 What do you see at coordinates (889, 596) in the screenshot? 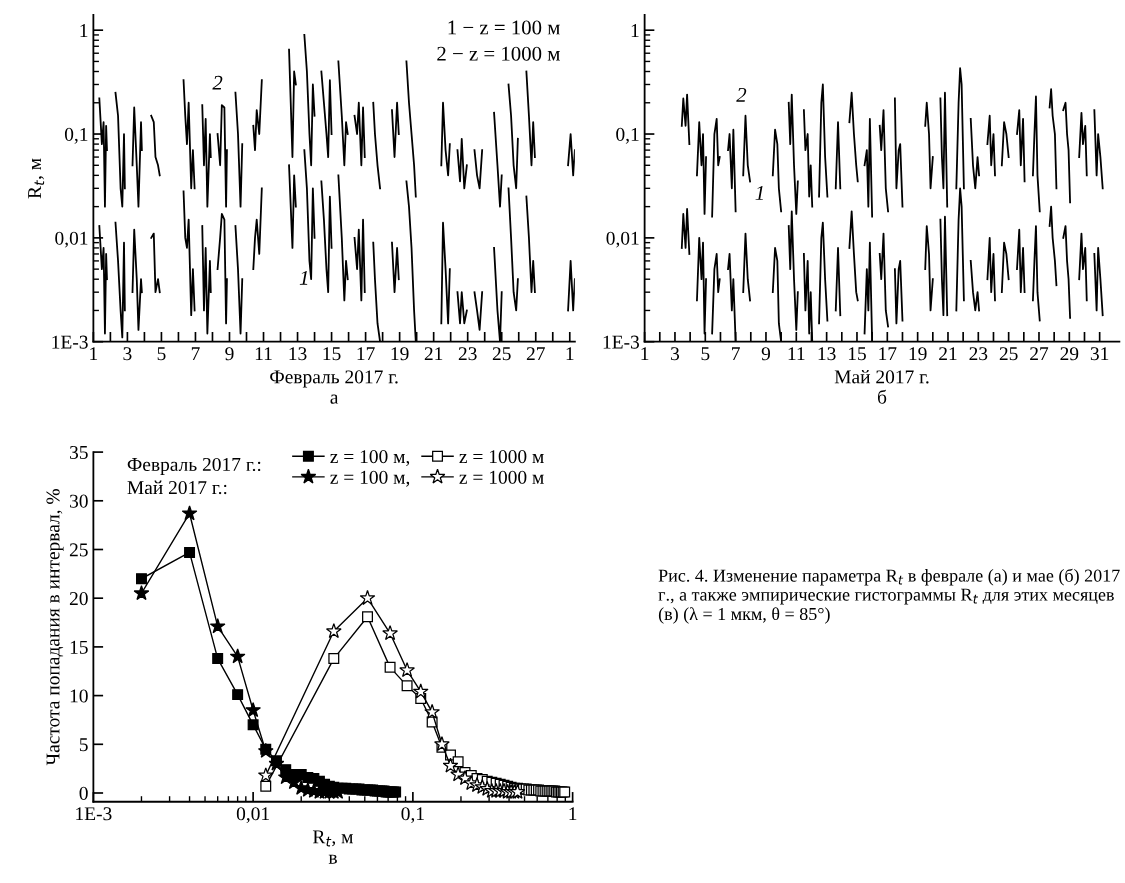
I see `text: Рис. 4. Изменение параметра R$_{t}$ в феврале (а) и мае (б) 2017 г., а также эмпирические гистограммы R$_{t}$ для этих месяцев (в) (λ = 1 мкм, θ = 85°)` at bounding box center [889, 596].